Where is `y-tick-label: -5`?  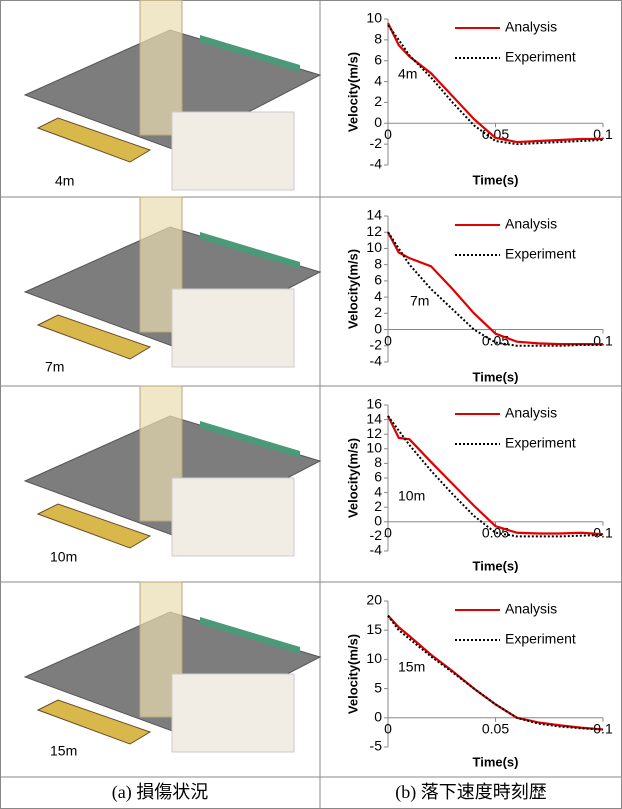 y-tick-label: -5 is located at coordinates (376, 746).